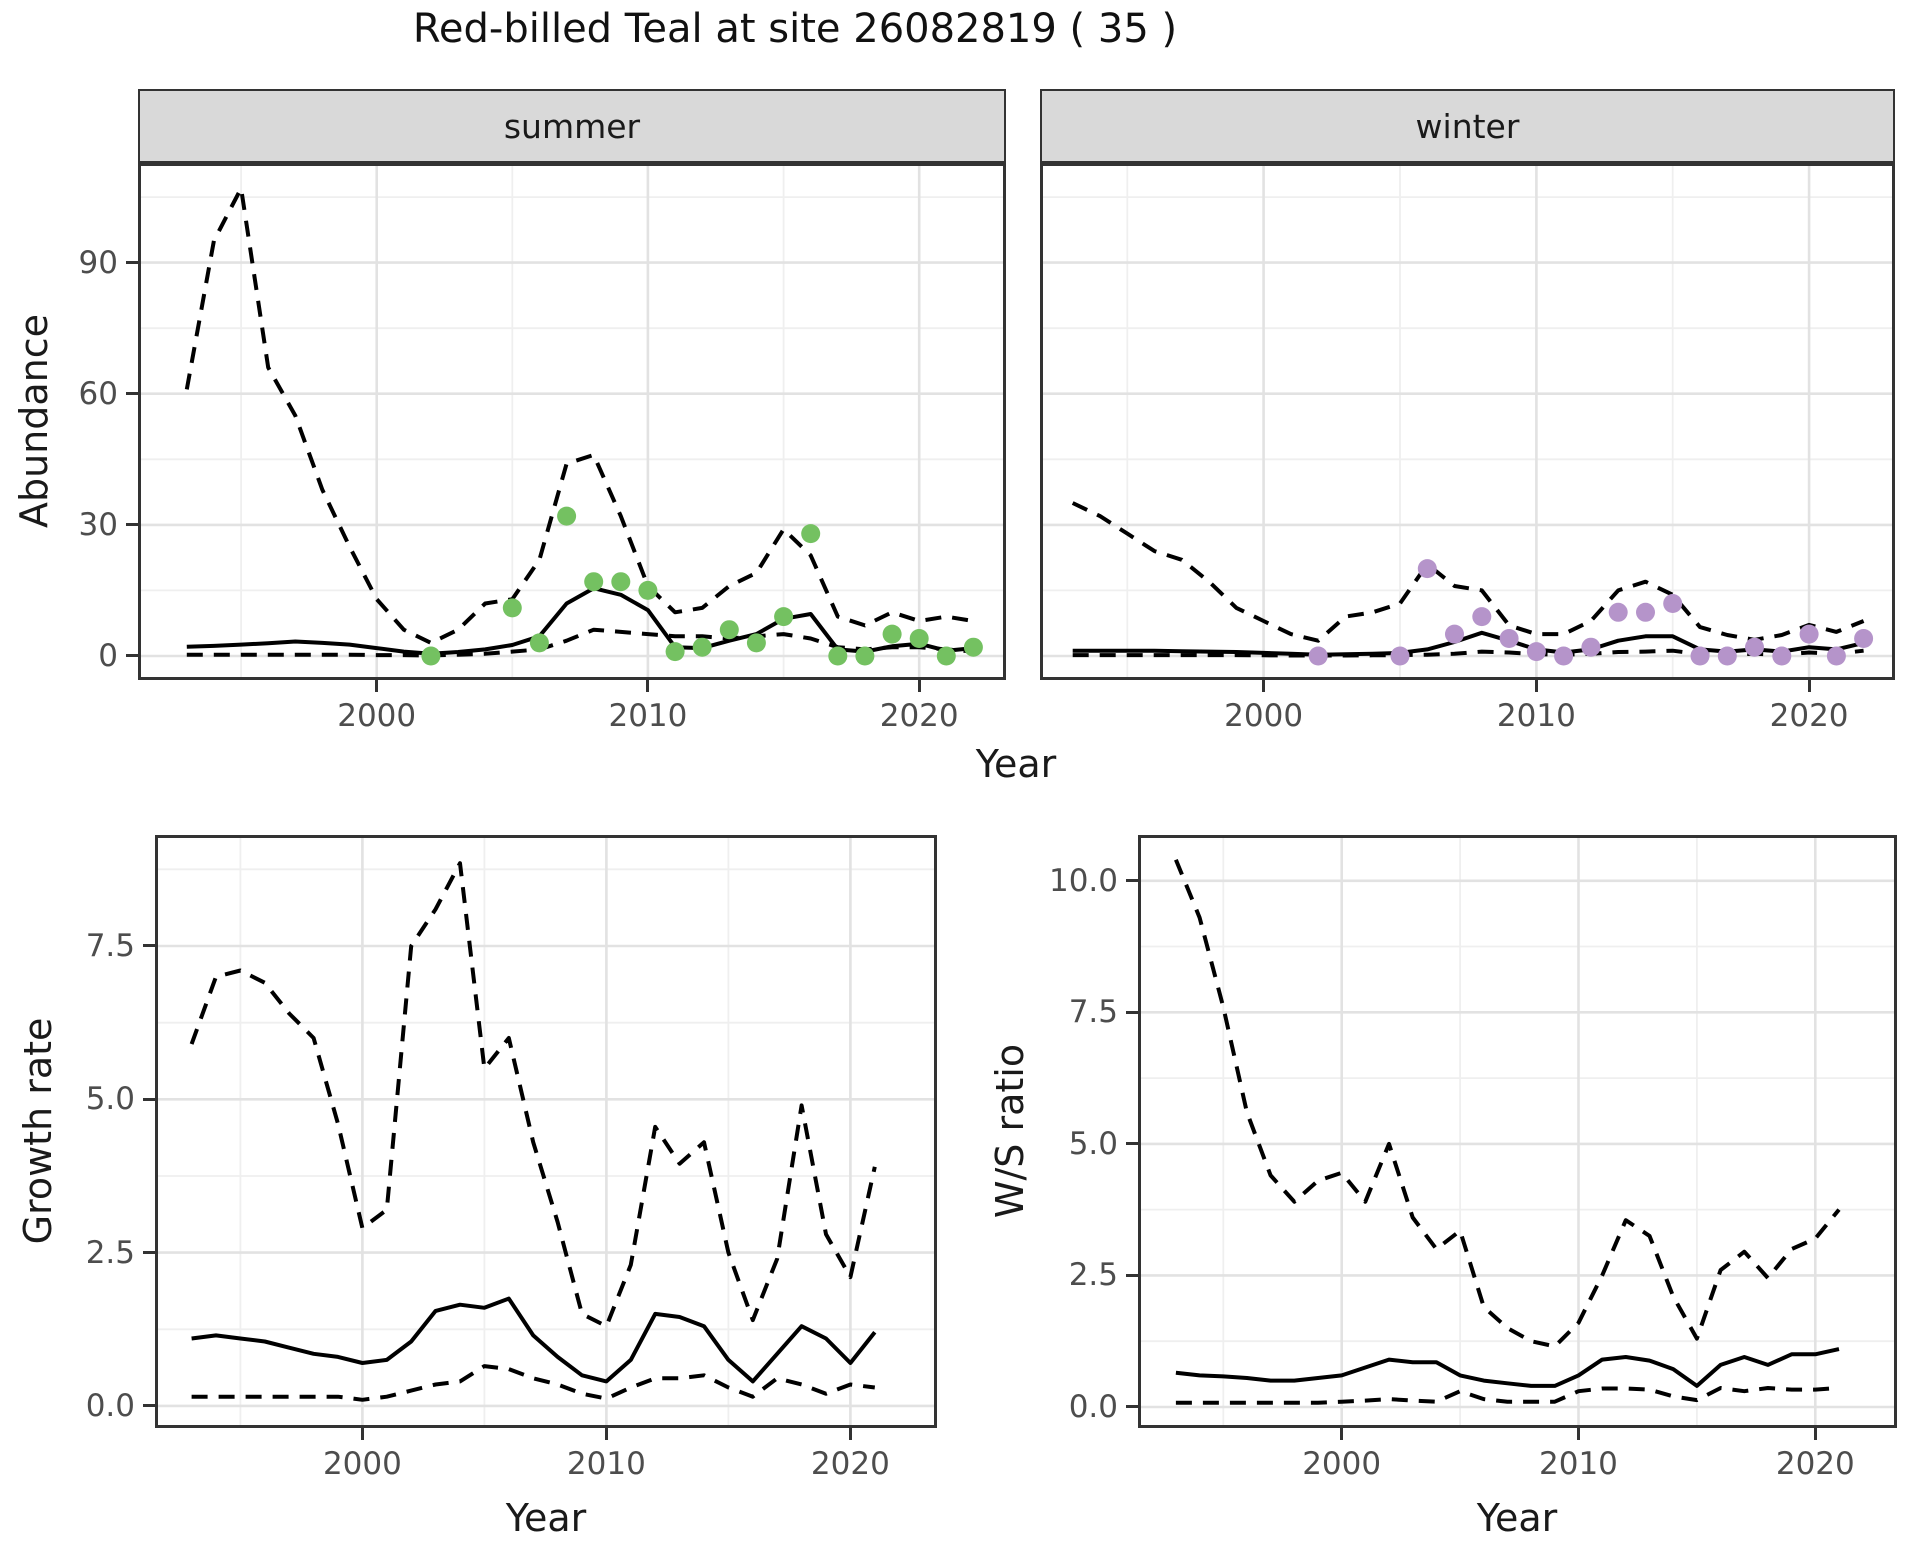  What do you see at coordinates (38, 1131) in the screenshot?
I see `y-axis-title-growth-rate: Growth rate` at bounding box center [38, 1131].